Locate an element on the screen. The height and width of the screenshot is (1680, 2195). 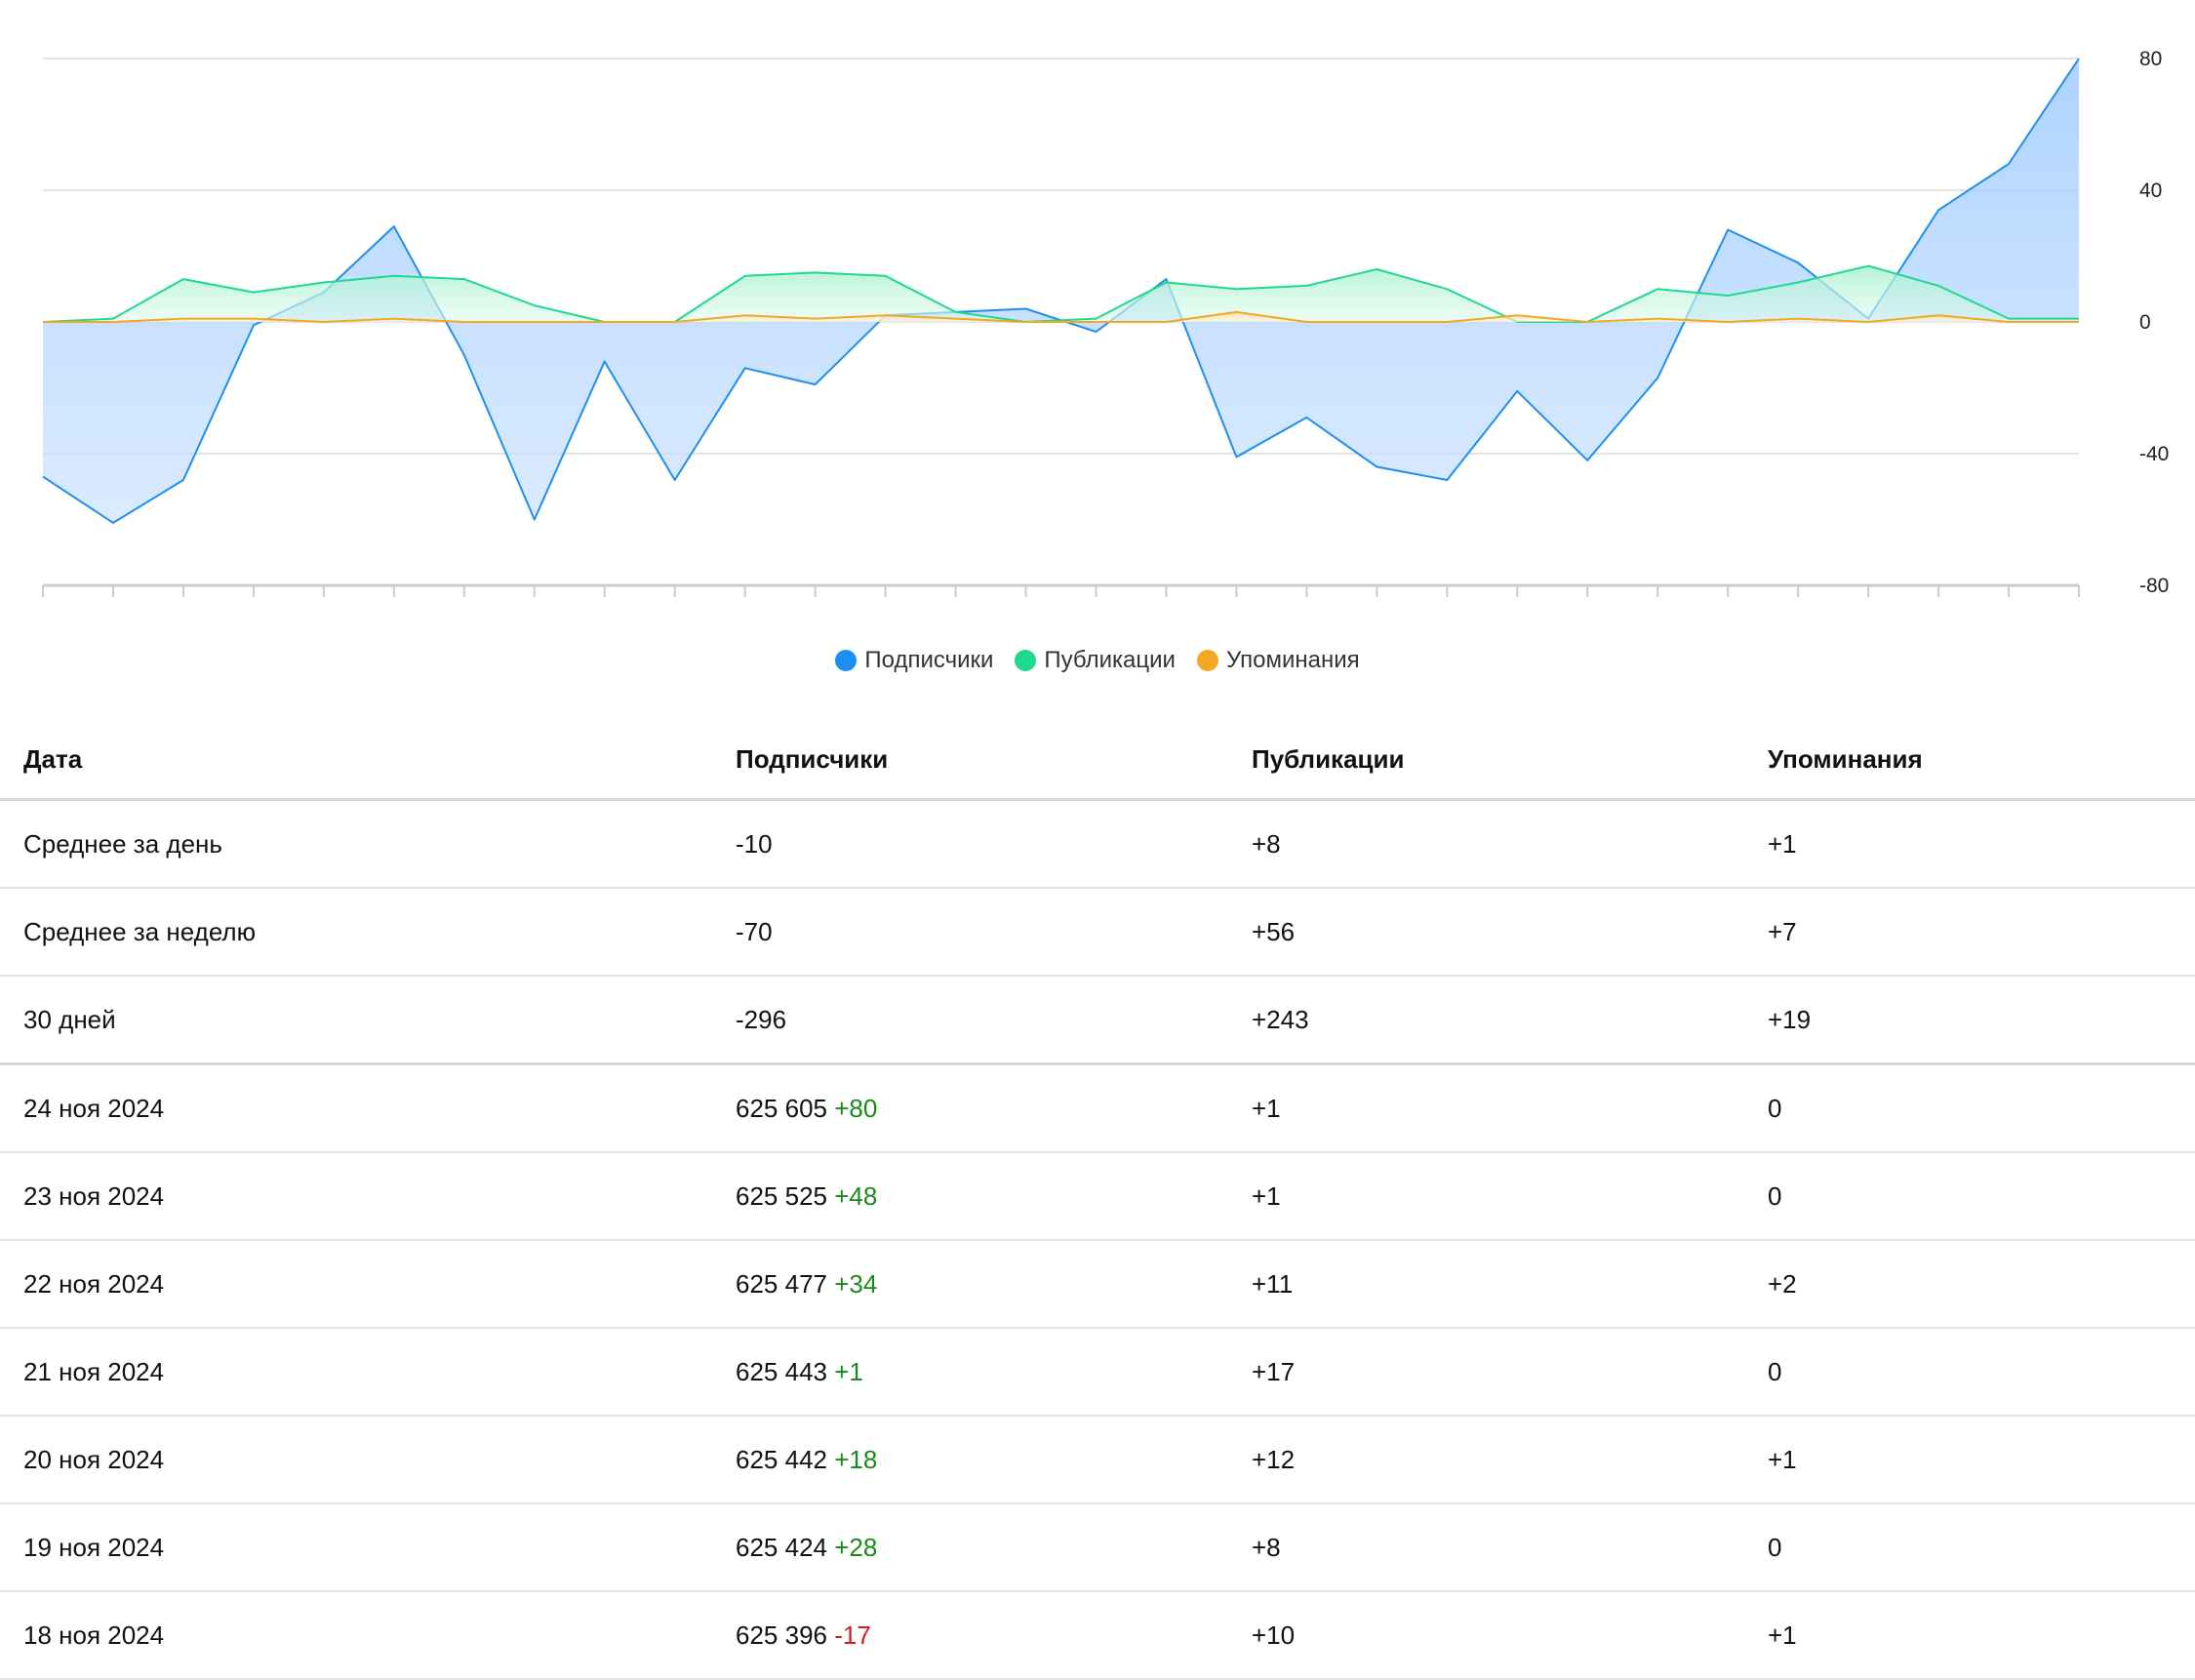
row-date: 22 ноя 2024 is located at coordinates (356, 1284).